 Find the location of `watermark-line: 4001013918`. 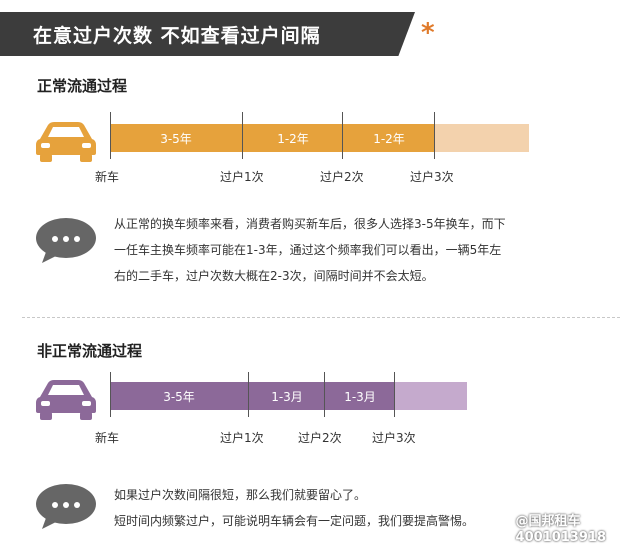

watermark-line: 4001013918 is located at coordinates (560, 537).